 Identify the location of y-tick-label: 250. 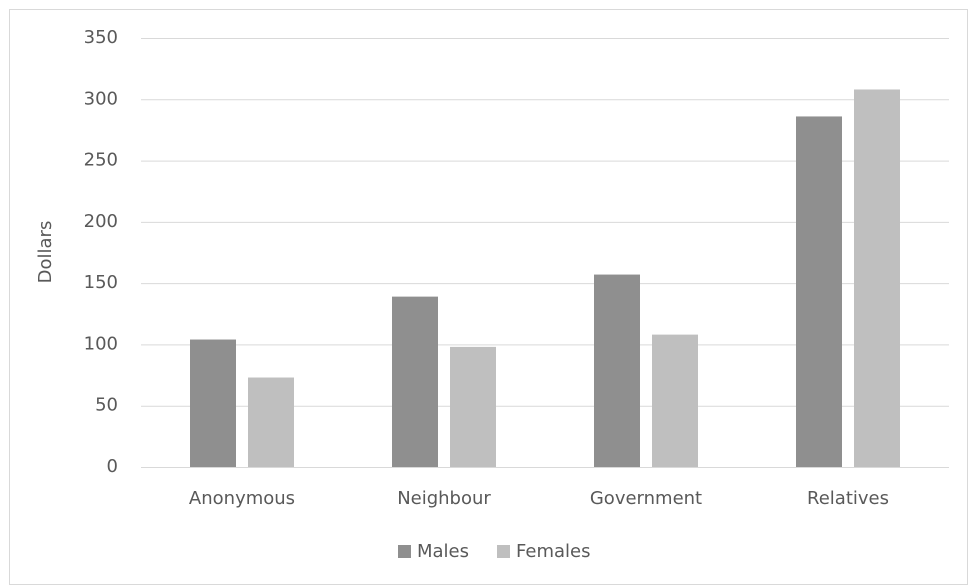
(101, 160).